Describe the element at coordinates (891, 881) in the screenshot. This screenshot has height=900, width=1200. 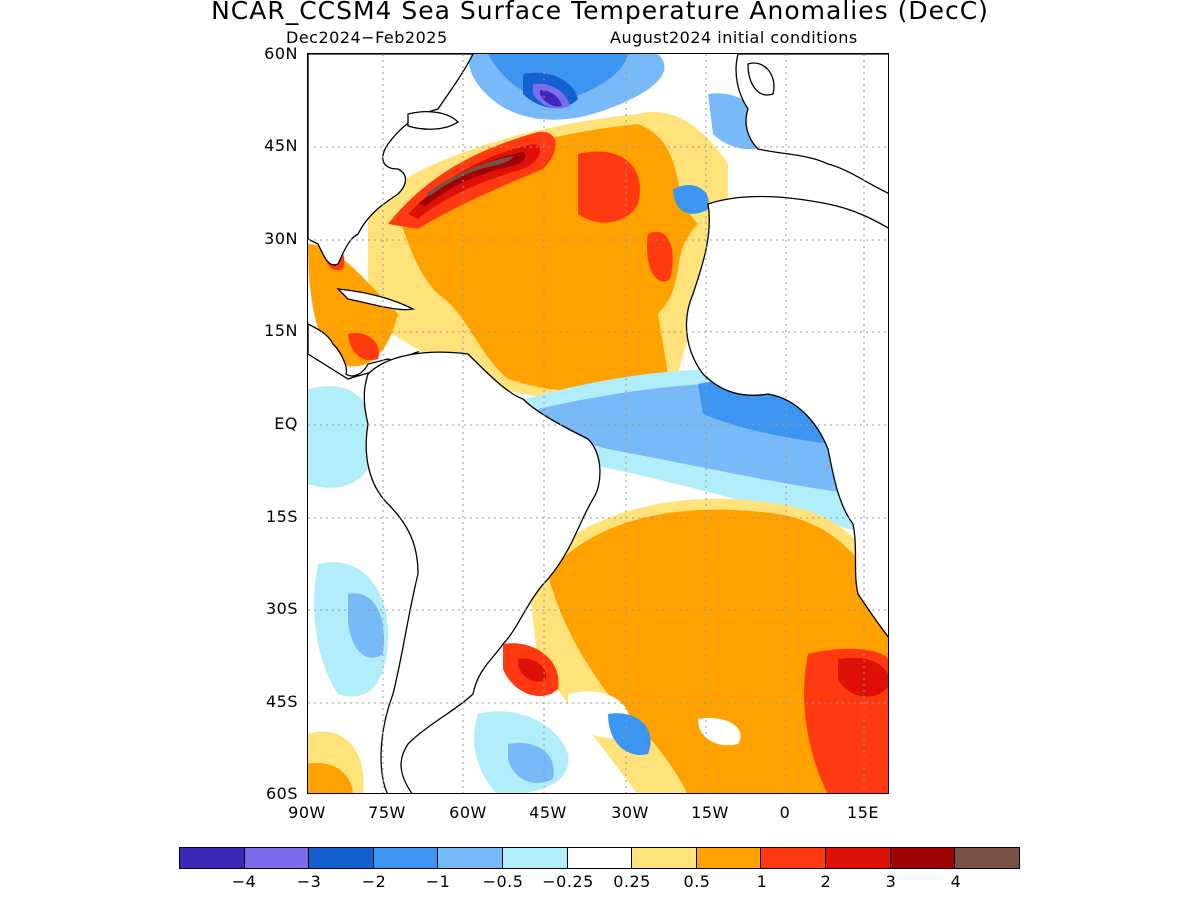
I see `colorbar-label: 3` at that location.